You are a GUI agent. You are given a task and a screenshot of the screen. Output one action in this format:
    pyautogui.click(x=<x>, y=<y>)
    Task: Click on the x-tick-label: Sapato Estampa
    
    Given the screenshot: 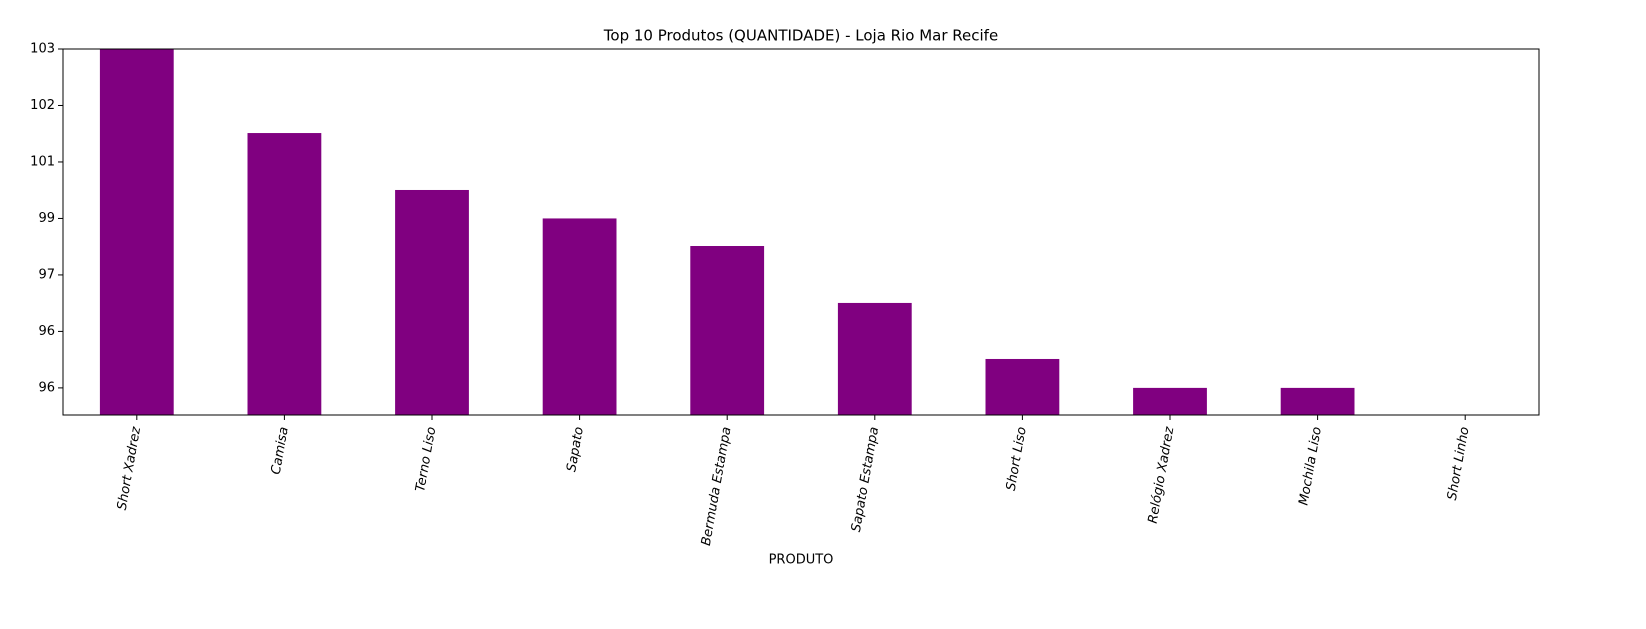 What is the action you would take?
    pyautogui.click(x=865, y=480)
    